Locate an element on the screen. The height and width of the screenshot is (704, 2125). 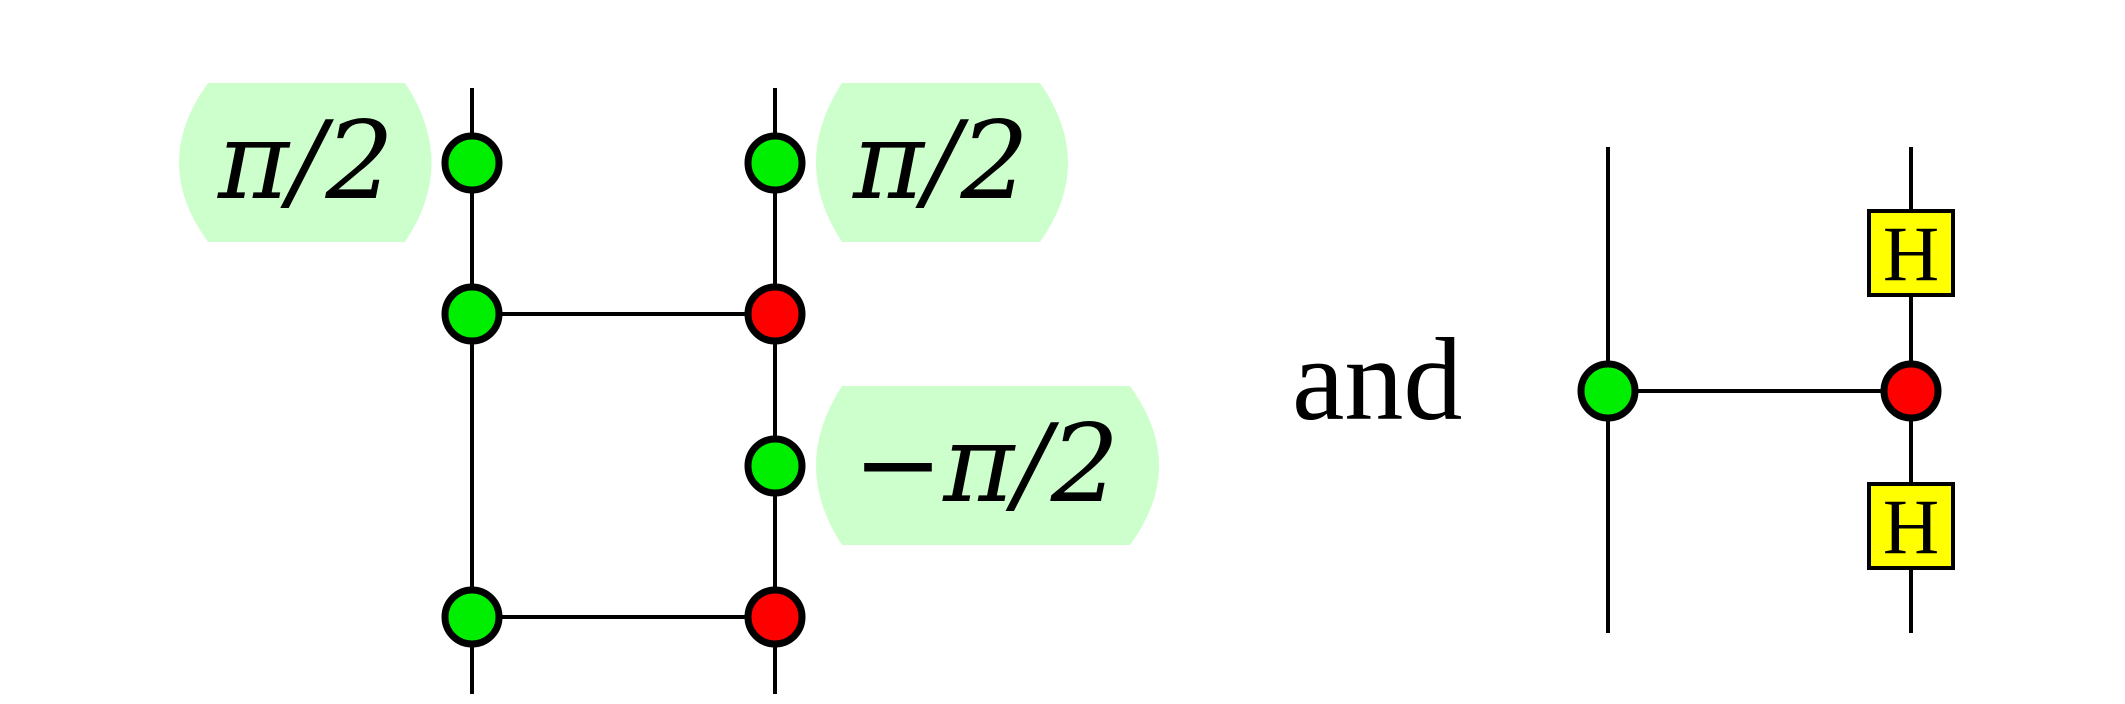
z-spider-top-left is located at coordinates (472, 163).